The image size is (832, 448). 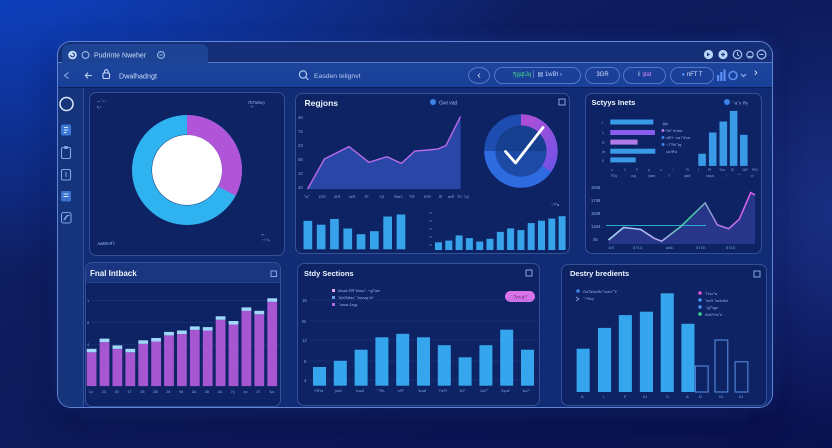 What do you see at coordinates (625, 170) in the screenshot?
I see `svg-text: ʔ` at bounding box center [625, 170].